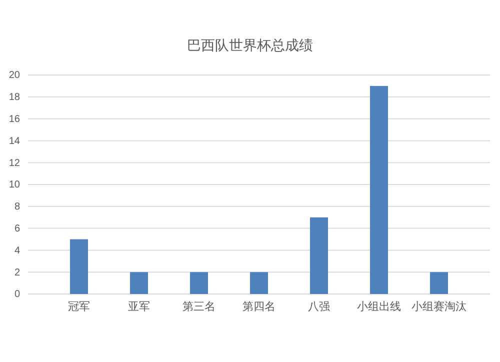 The width and height of the screenshot is (500, 362). I want to click on y-tick-label: 18, so click(14, 98).